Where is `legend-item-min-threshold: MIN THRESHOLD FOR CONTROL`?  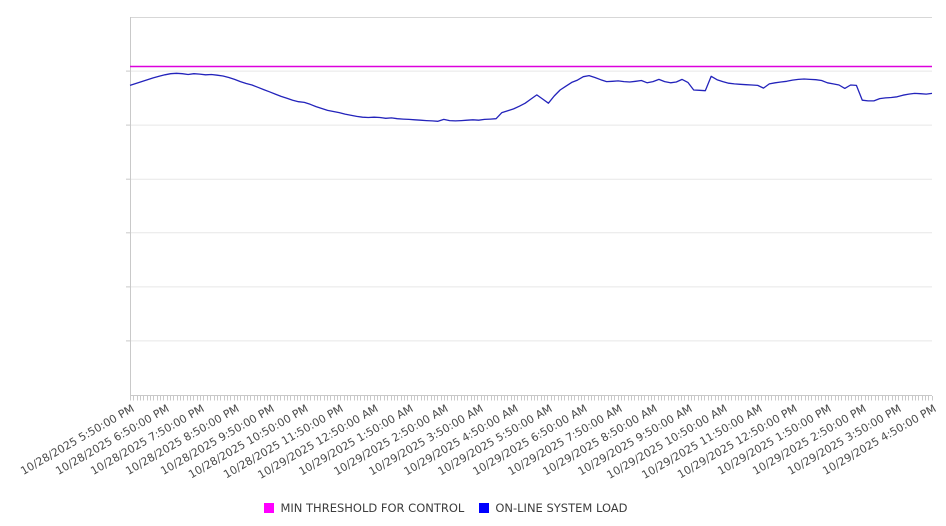
legend-item-min-threshold: MIN THRESHOLD FOR CONTROL is located at coordinates (364, 508).